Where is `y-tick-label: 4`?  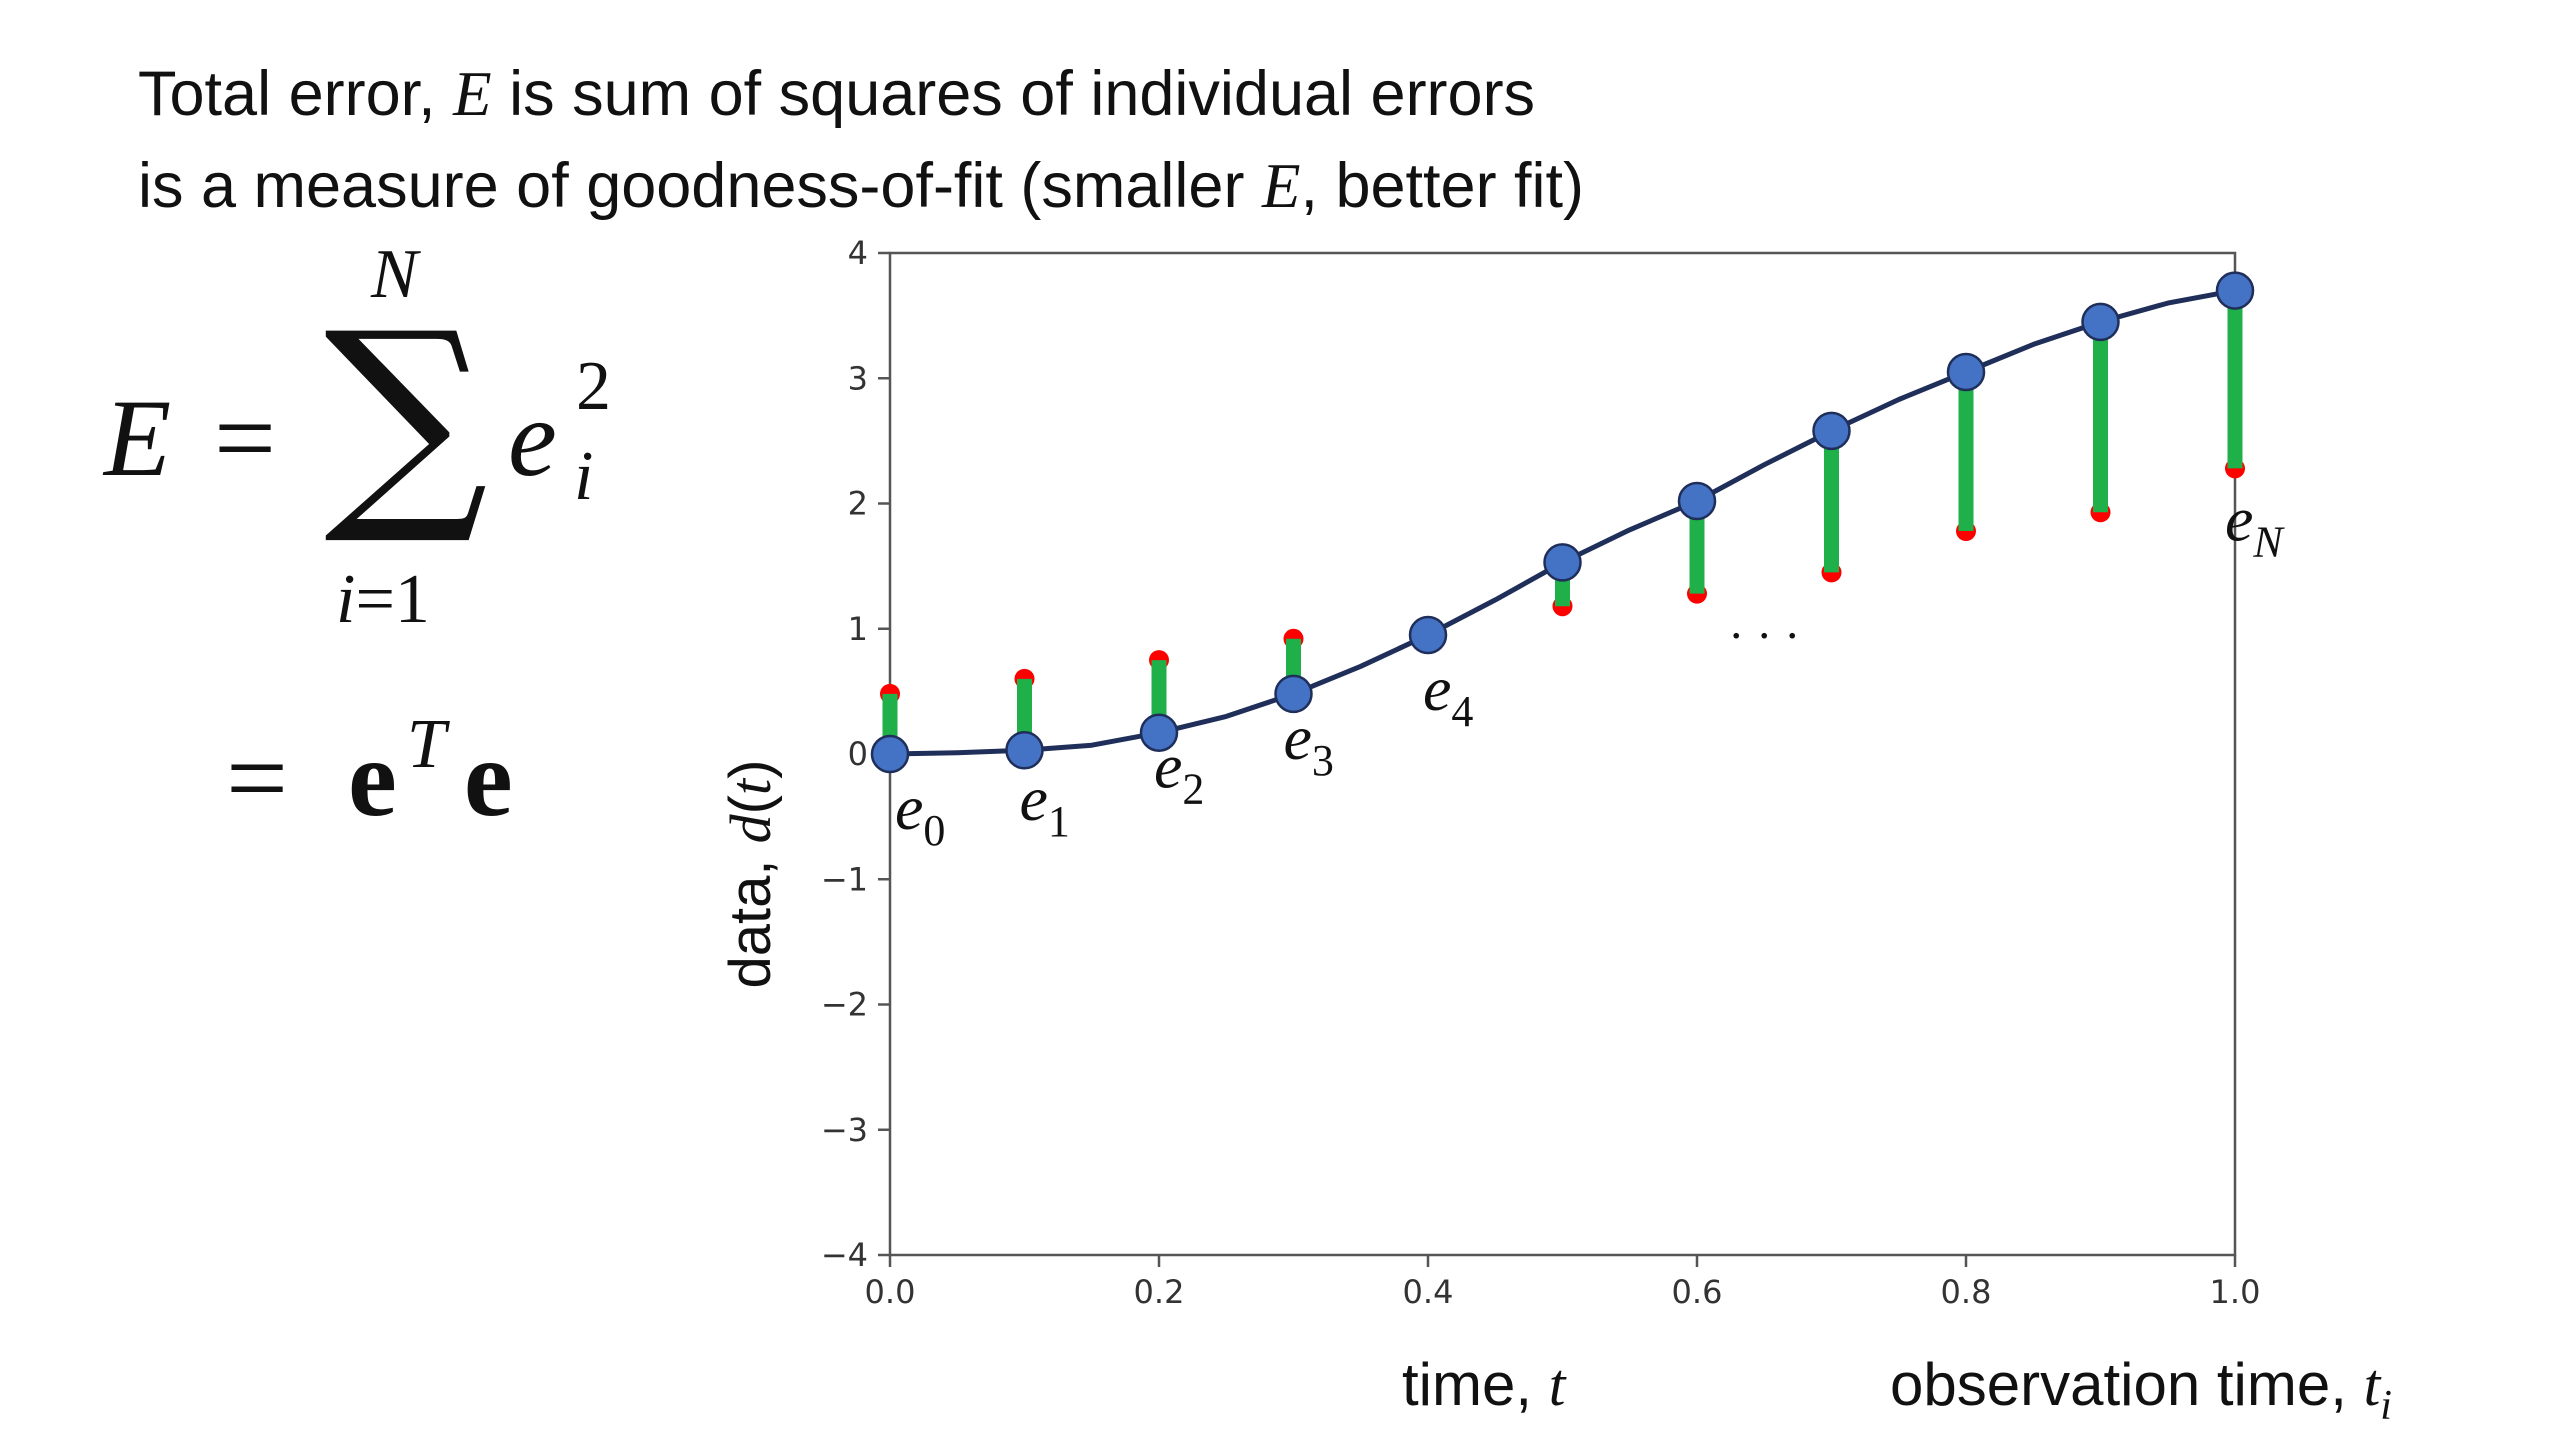 y-tick-label: 4 is located at coordinates (858, 253).